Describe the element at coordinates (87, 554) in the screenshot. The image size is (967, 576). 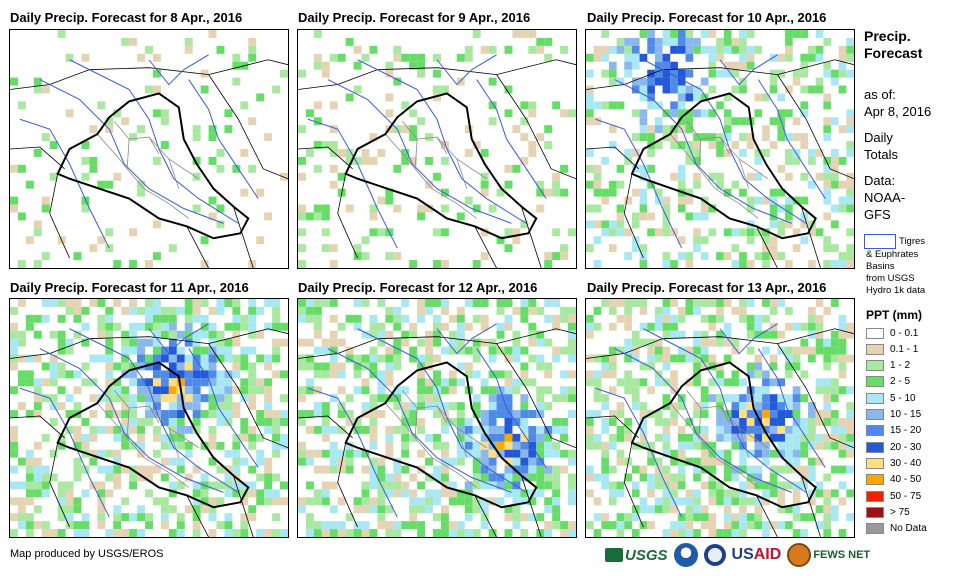
I see `map-credit: Map produced by USGS/EROS` at that location.